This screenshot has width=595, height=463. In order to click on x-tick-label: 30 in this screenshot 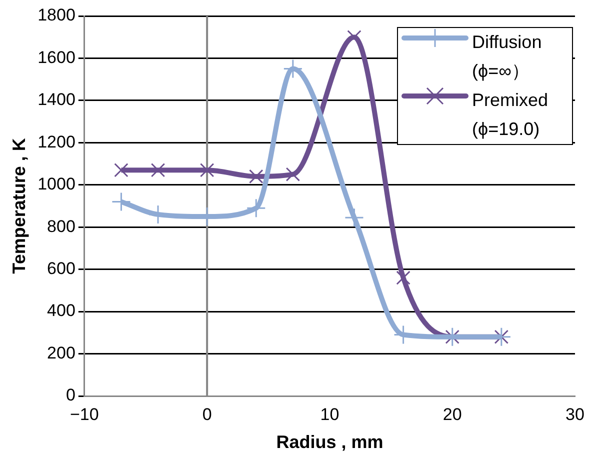, I will do `click(575, 414)`.